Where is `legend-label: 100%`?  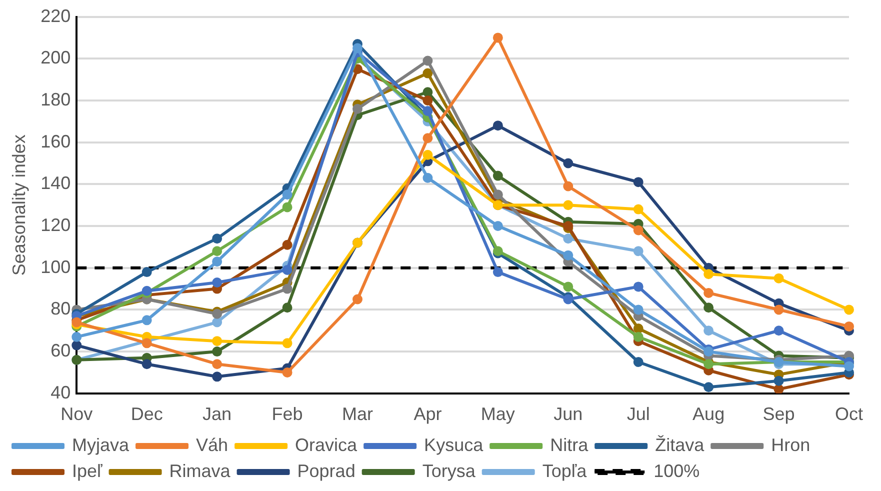 legend-label: 100% is located at coordinates (677, 470).